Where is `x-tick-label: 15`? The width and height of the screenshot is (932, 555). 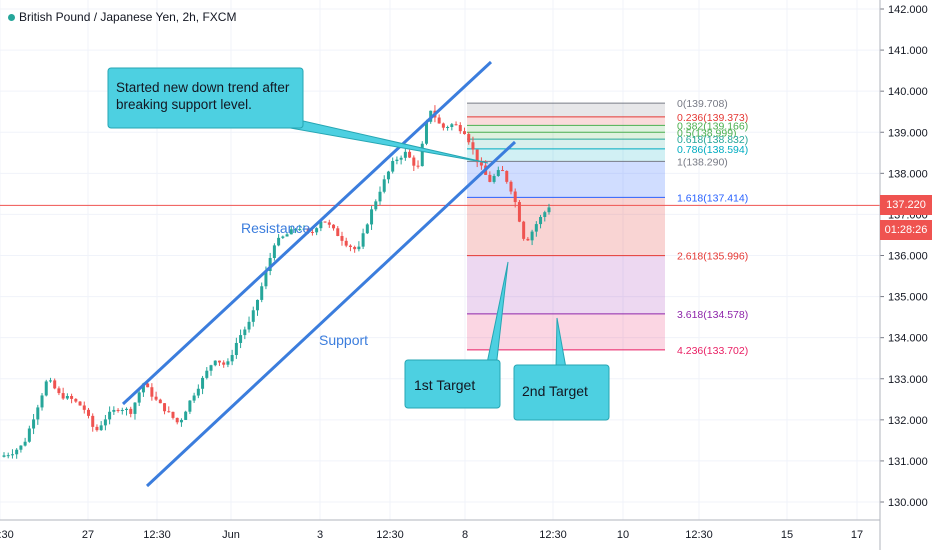 x-tick-label: 15 is located at coordinates (787, 535).